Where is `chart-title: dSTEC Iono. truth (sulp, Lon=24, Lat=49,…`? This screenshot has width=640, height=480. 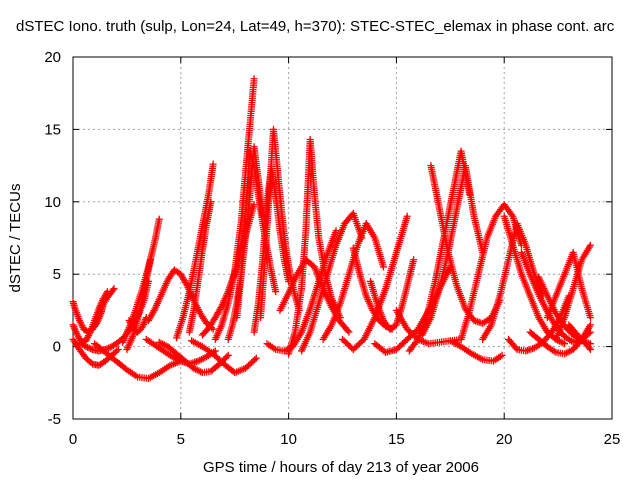 chart-title: dSTEC Iono. truth (sulp, Lon=24, Lat=49,… is located at coordinates (315, 26).